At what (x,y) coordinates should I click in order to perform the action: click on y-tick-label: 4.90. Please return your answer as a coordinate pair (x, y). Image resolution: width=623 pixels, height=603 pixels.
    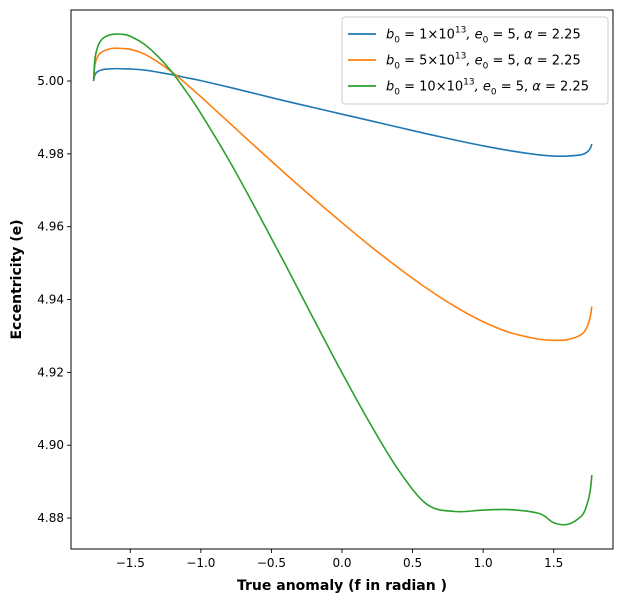
    Looking at the image, I should click on (50, 445).